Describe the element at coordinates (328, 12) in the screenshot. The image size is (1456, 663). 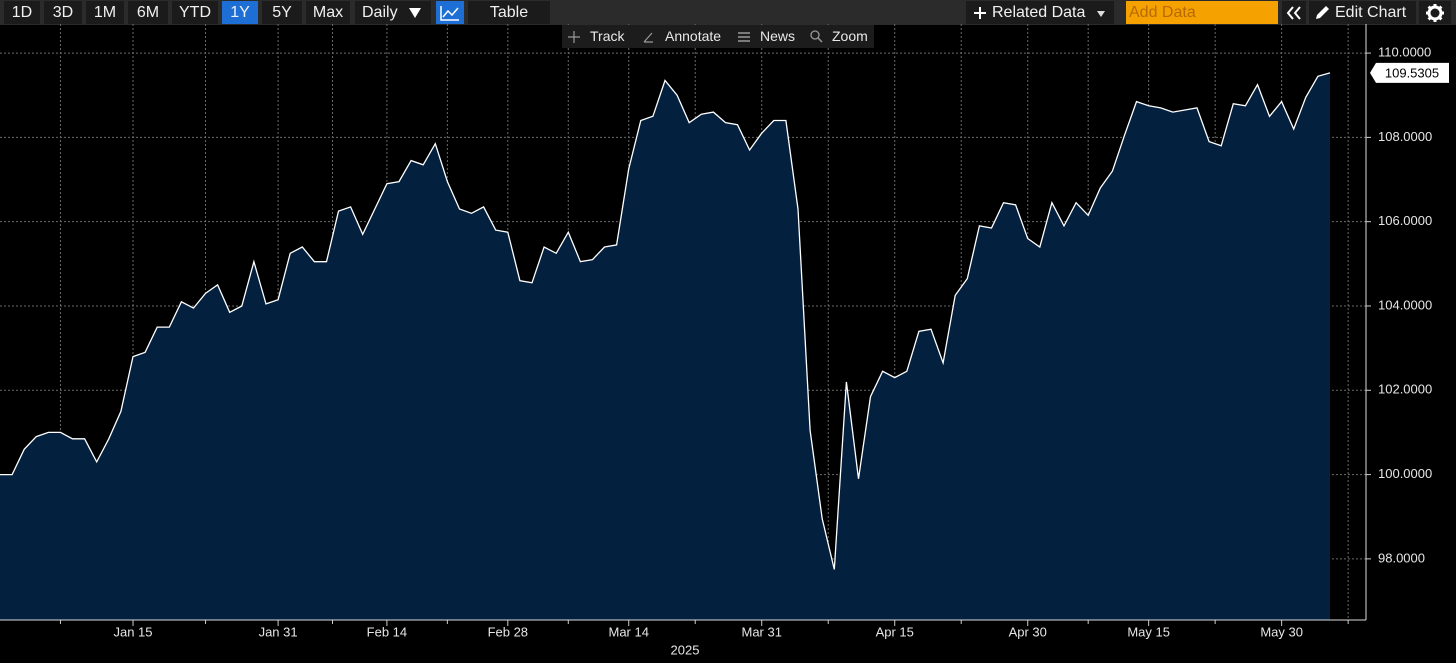
I see `range-button: Max` at that location.